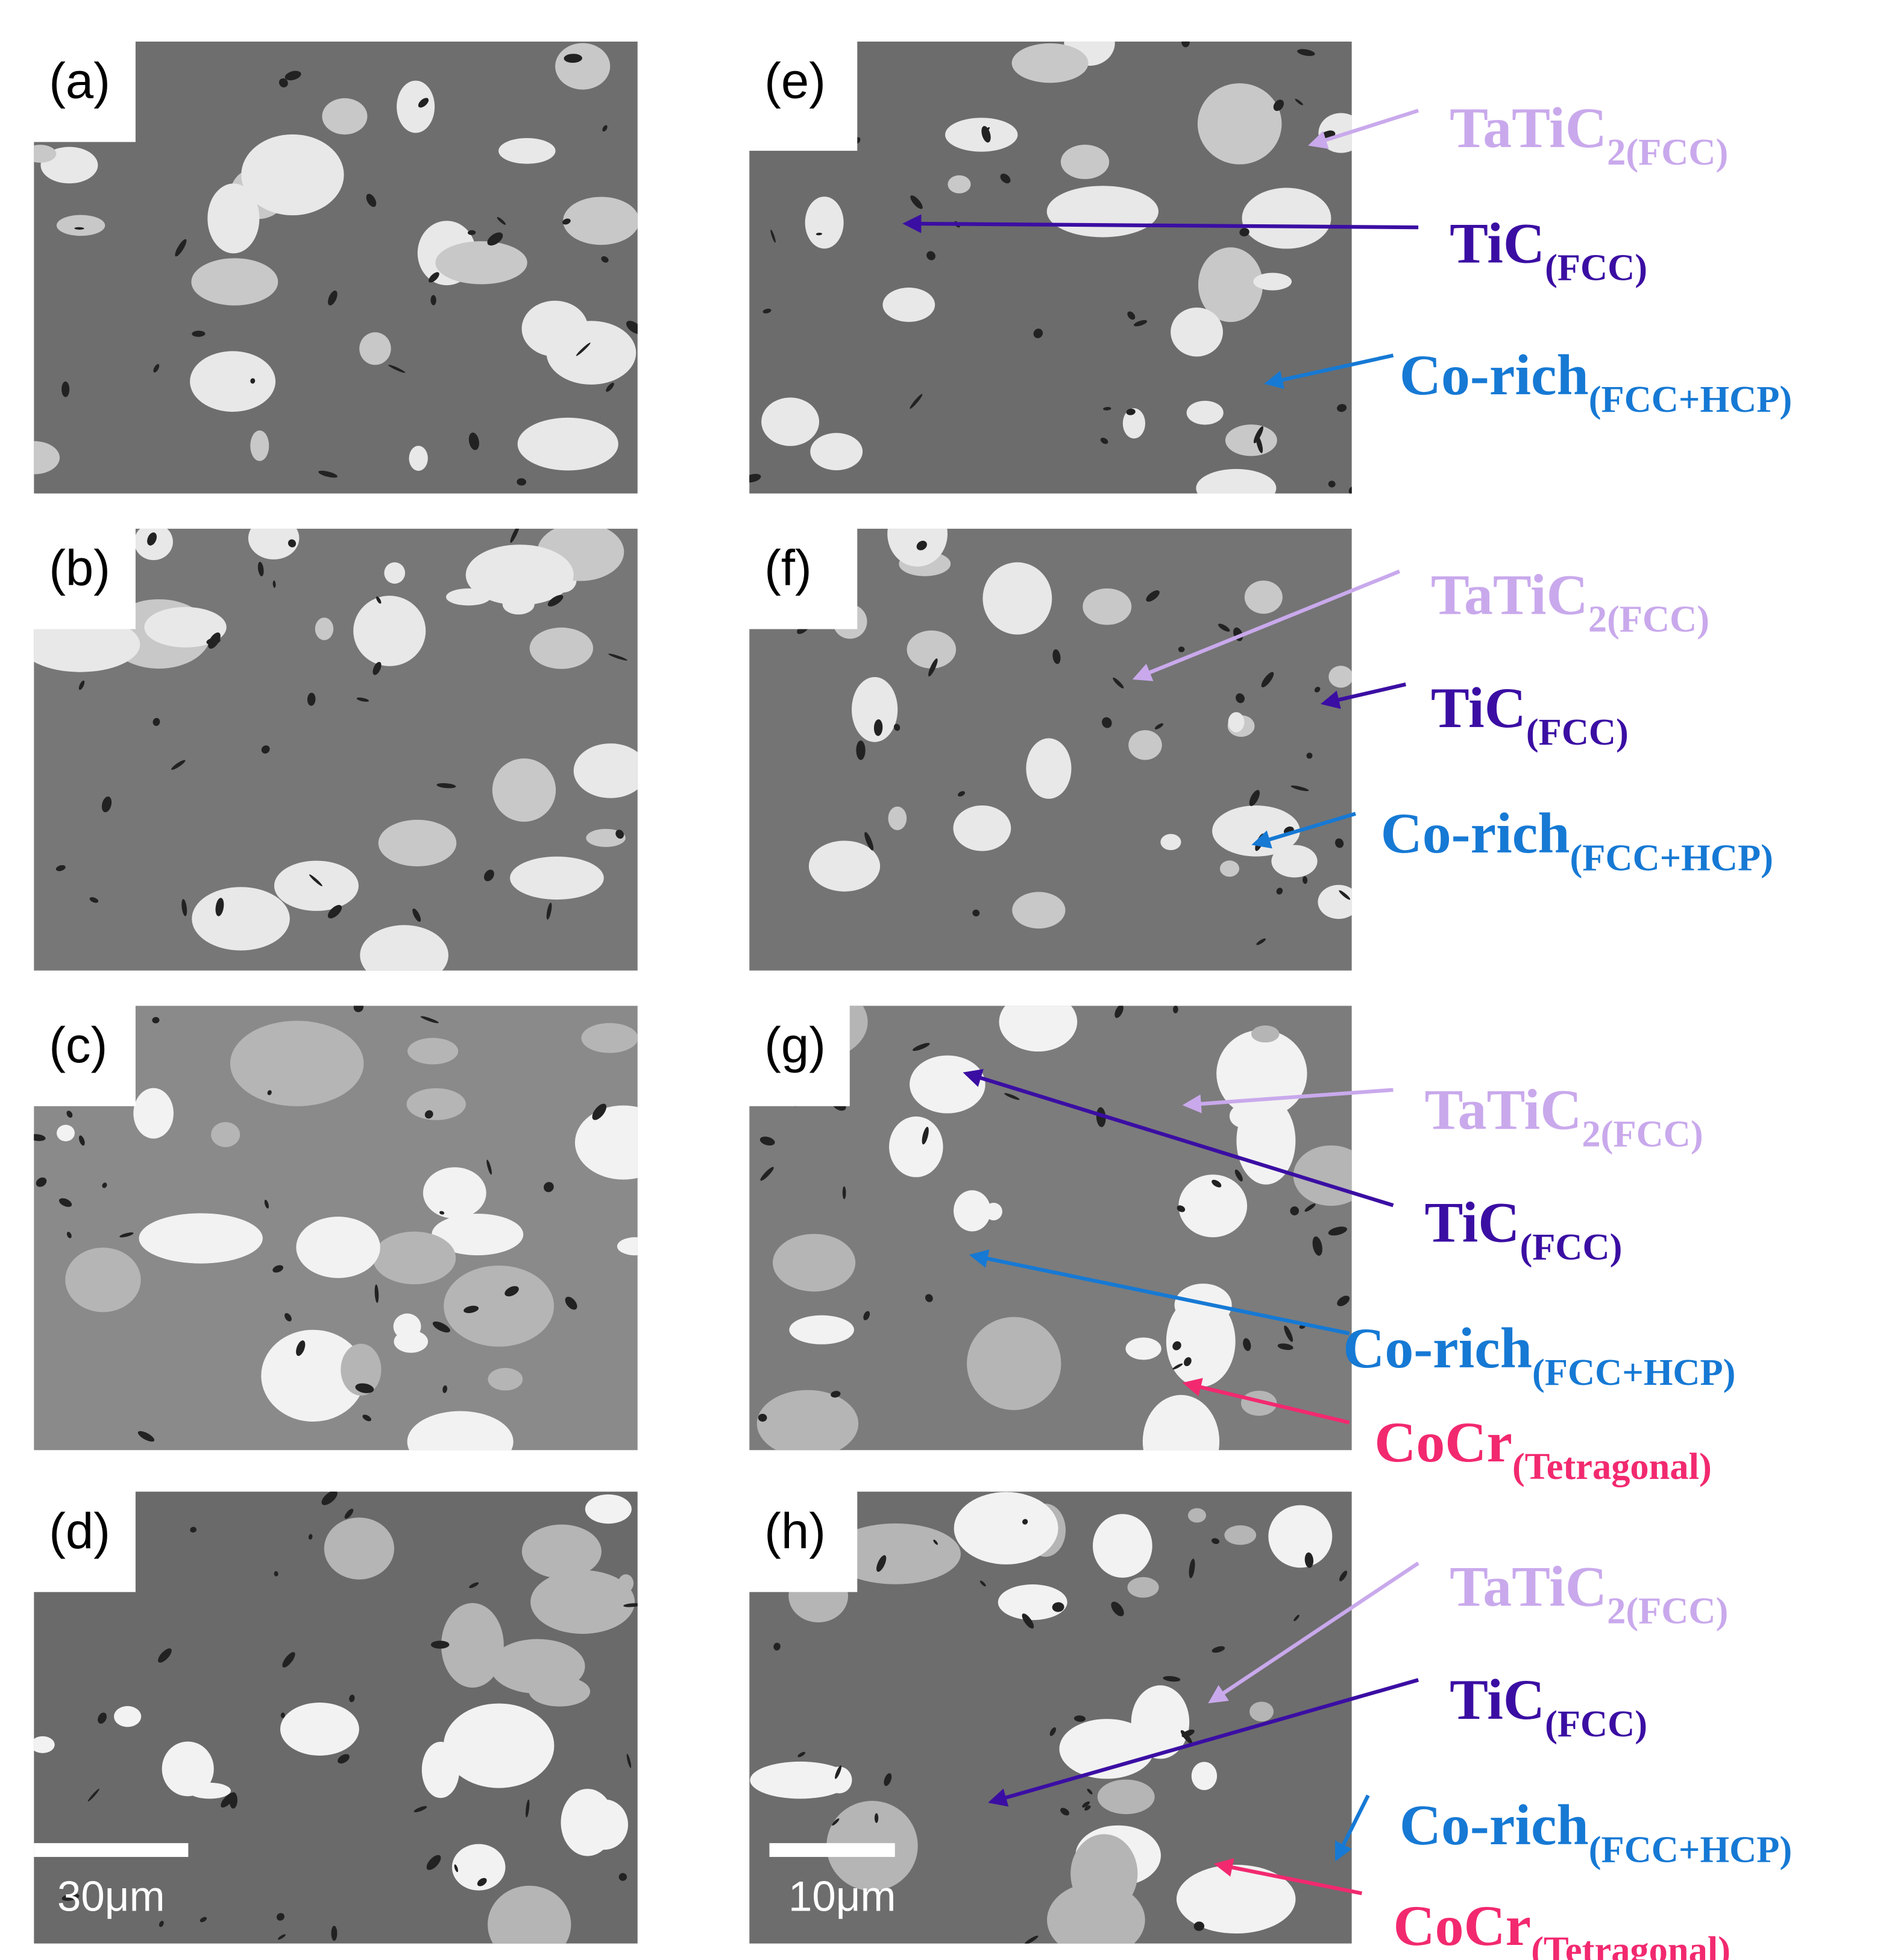 This screenshot has width=1889, height=1960. I want to click on panel-label: (b), so click(79, 568).